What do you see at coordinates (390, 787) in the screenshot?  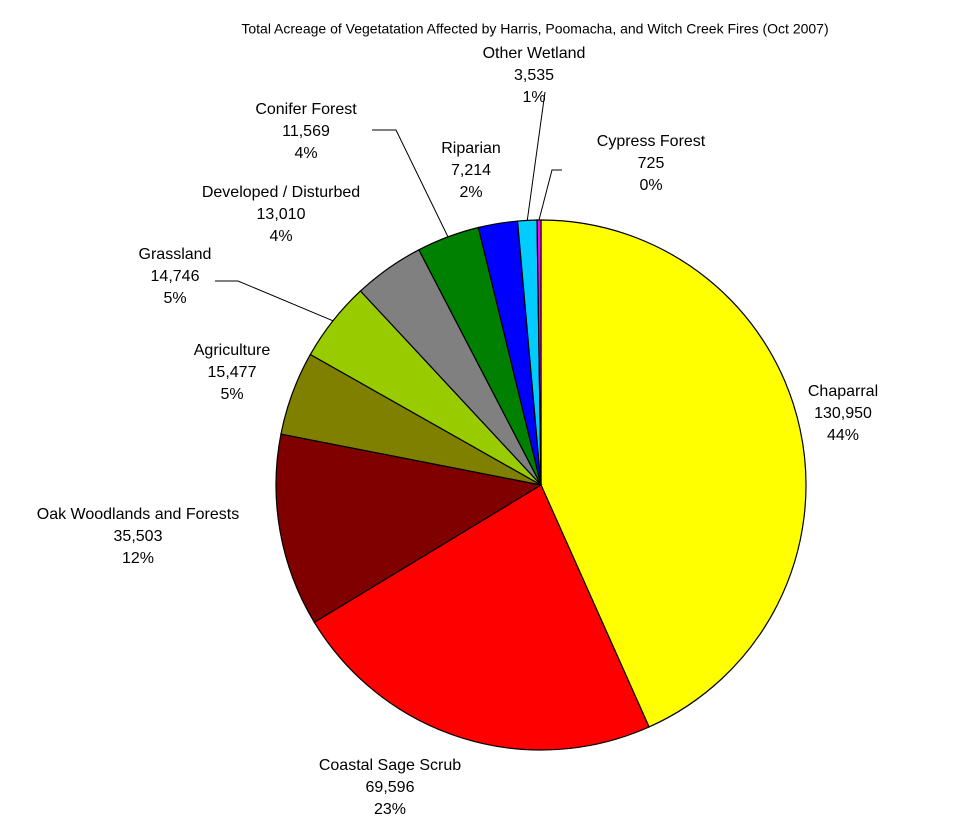 I see `slice-value: 69,596` at bounding box center [390, 787].